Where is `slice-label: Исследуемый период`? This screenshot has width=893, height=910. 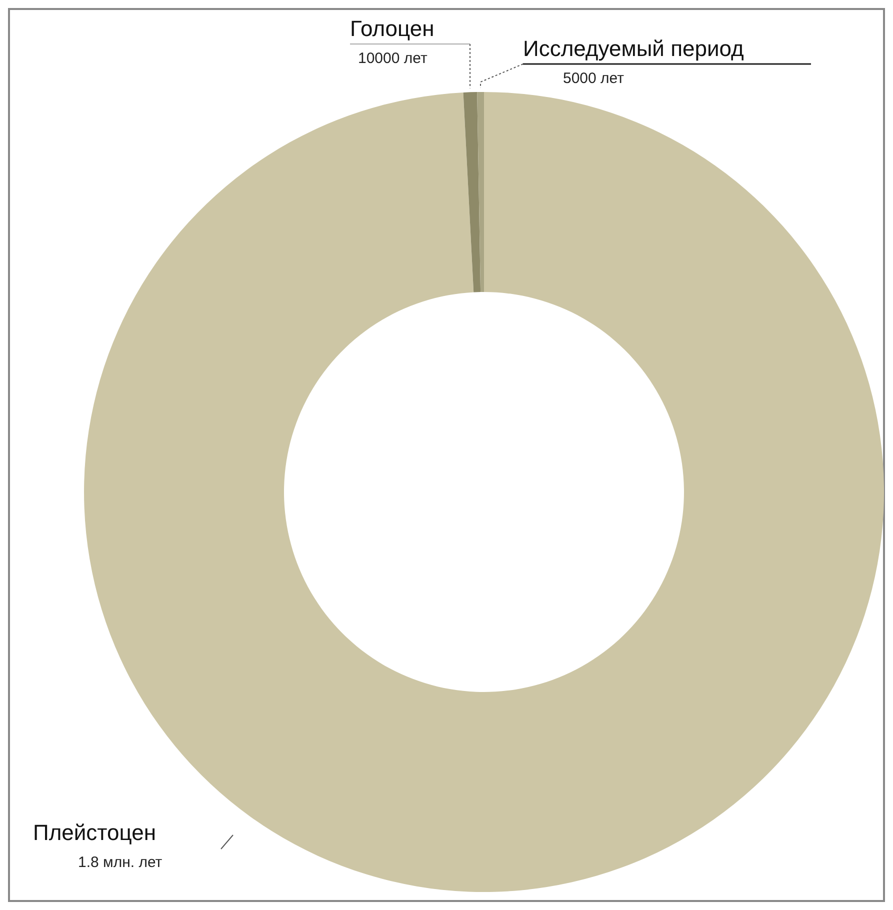 slice-label: Исследуемый период is located at coordinates (633, 48).